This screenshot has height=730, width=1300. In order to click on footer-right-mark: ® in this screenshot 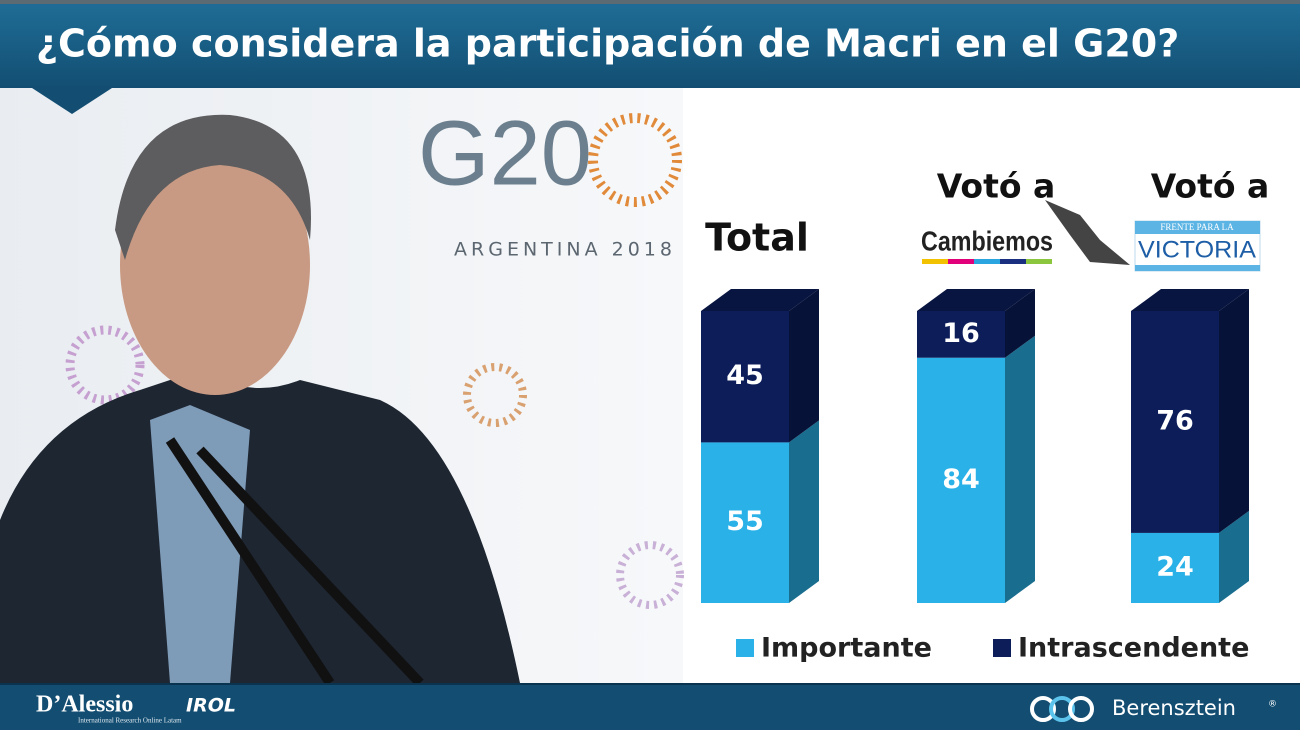, I will do `click(1272, 705)`.